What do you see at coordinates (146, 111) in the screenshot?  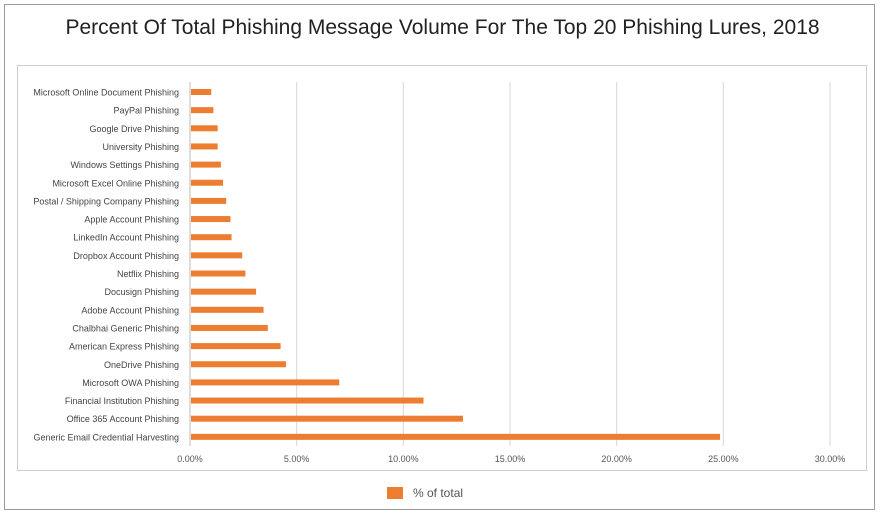 I see `category-label: PayPal Phishing` at bounding box center [146, 111].